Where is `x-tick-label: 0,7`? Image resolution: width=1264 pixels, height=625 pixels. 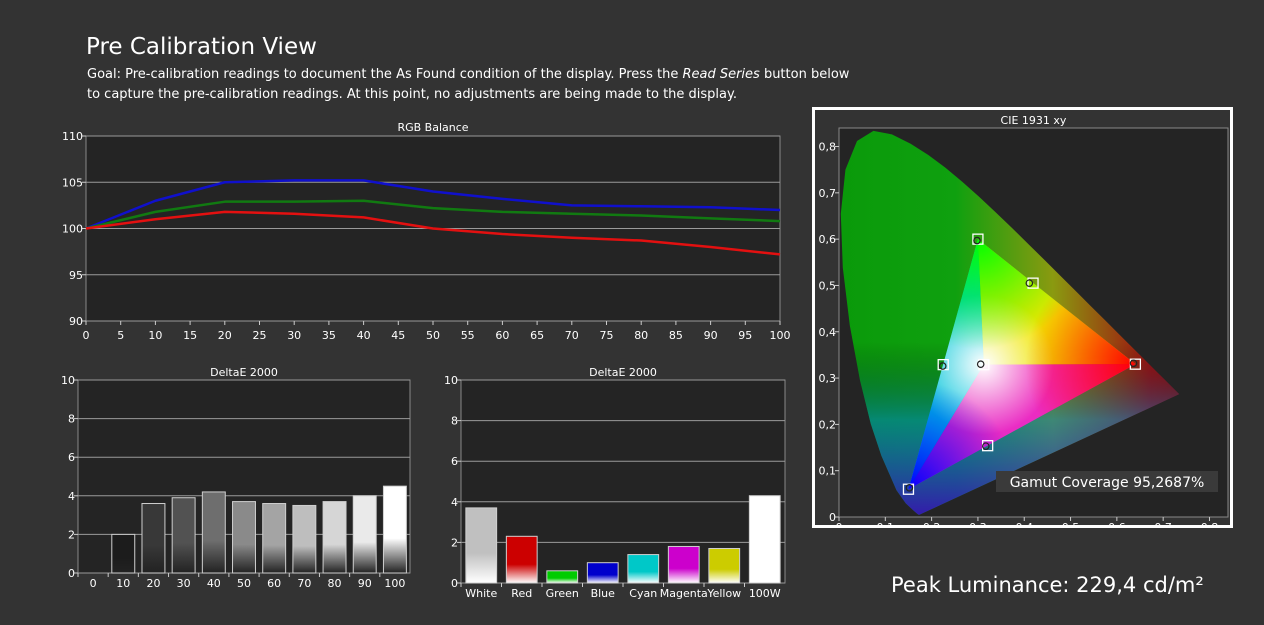
x-tick-label: 0,7 is located at coordinates (1163, 524).